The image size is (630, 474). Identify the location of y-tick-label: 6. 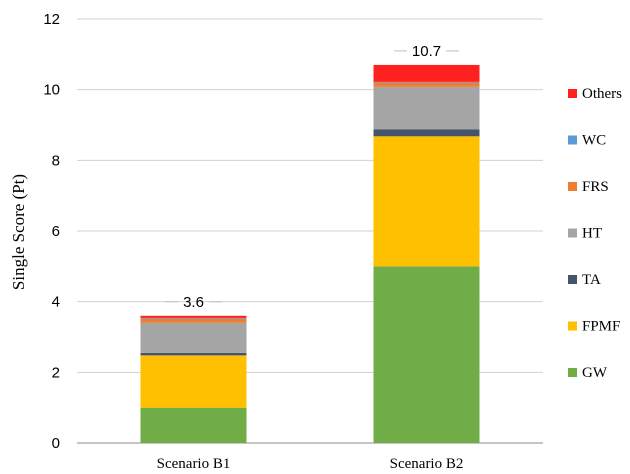
(56, 231).